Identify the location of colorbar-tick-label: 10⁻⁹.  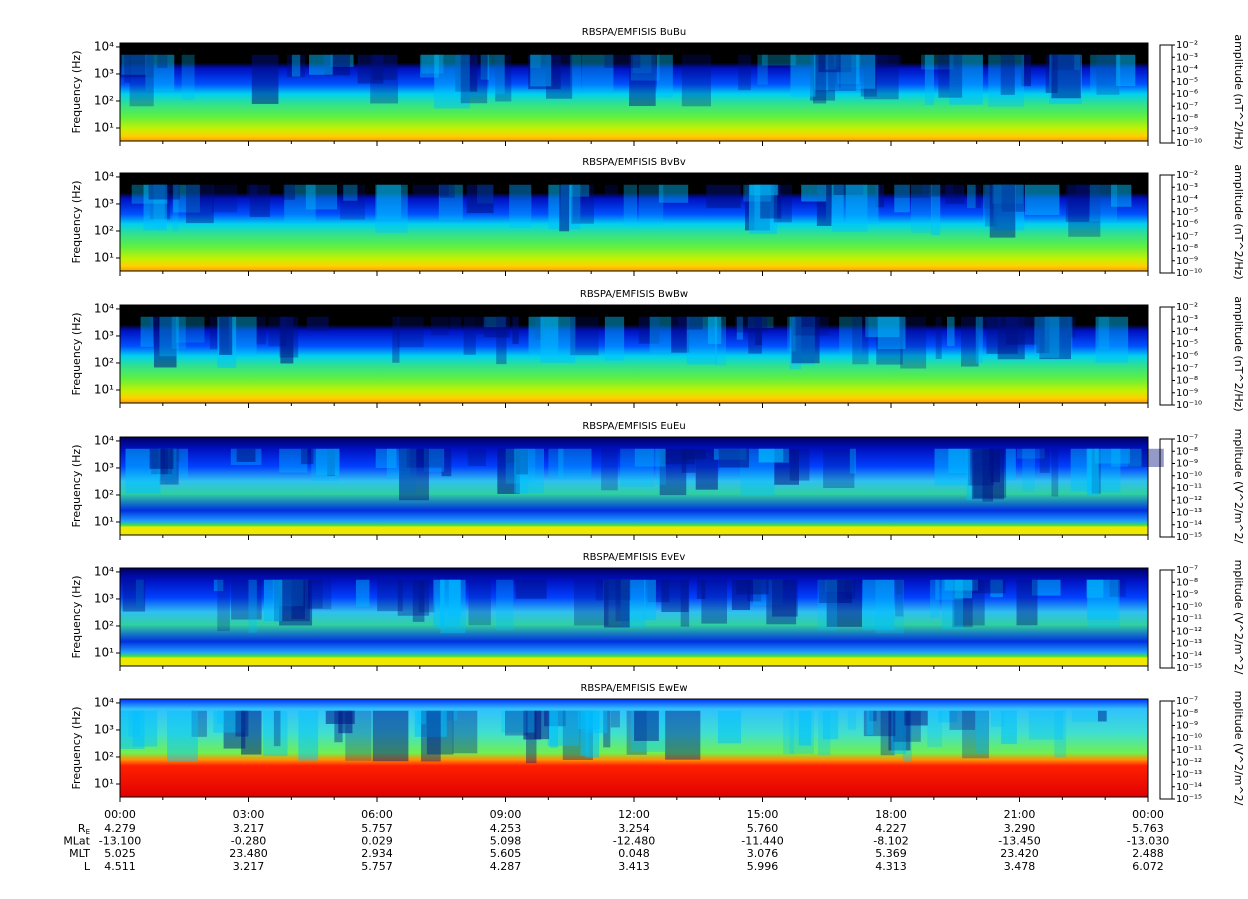
(1187, 595).